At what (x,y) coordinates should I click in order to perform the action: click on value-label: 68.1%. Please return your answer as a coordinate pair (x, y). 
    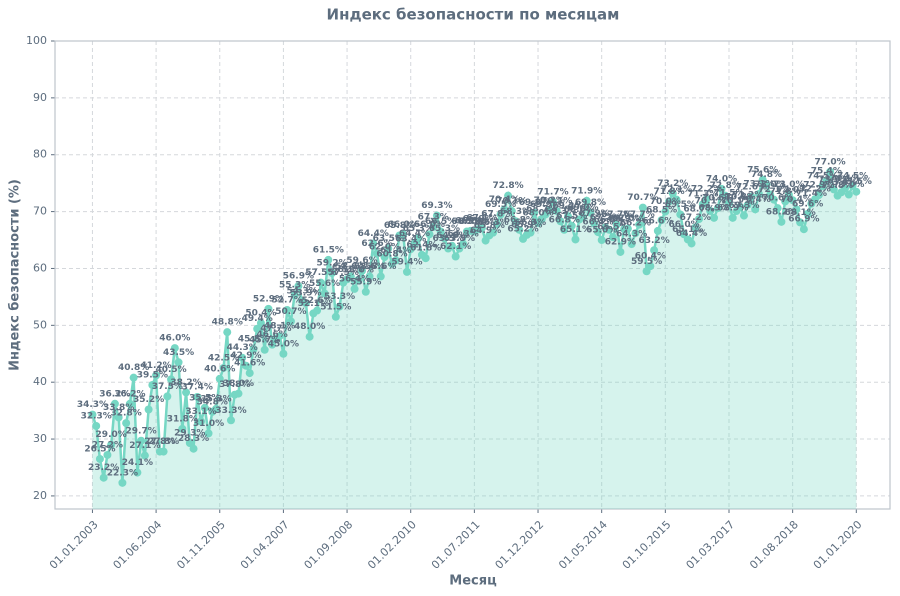
    Looking at the image, I should click on (800, 213).